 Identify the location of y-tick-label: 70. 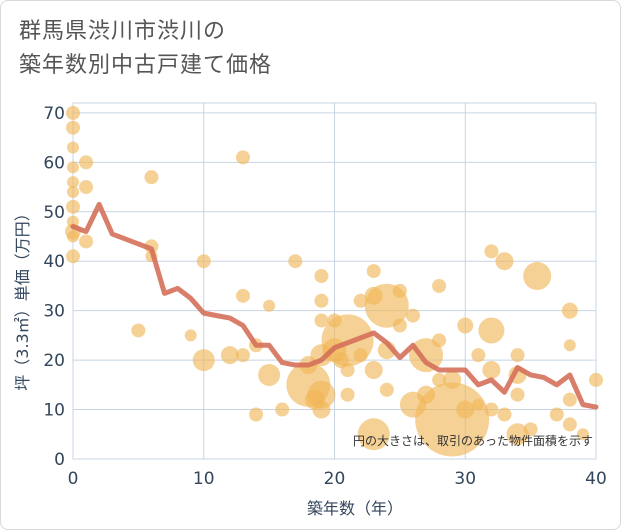
(54, 114).